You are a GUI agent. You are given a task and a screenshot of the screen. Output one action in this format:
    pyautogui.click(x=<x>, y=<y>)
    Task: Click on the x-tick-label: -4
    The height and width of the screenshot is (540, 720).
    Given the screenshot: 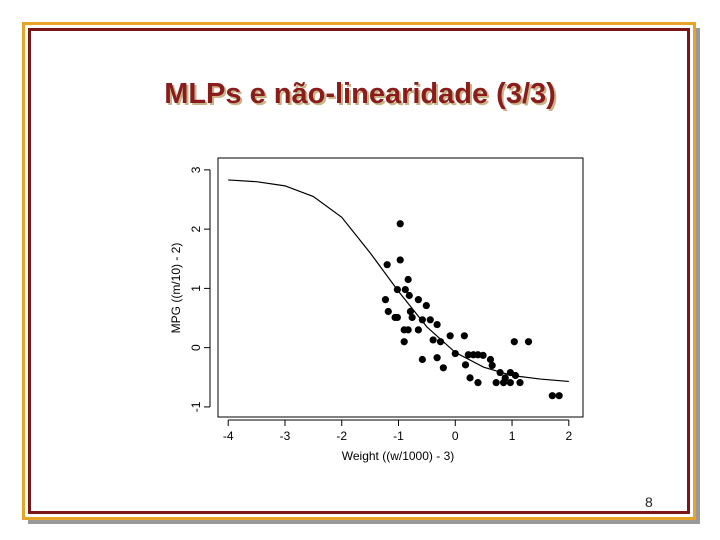 What is the action you would take?
    pyautogui.click(x=228, y=436)
    